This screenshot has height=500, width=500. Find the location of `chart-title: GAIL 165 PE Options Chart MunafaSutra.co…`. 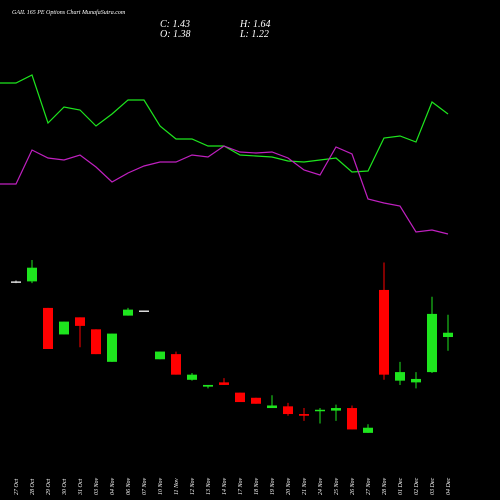

chart-title: GAIL 165 PE Options Chart MunafaSutra.co… is located at coordinates (69, 12).